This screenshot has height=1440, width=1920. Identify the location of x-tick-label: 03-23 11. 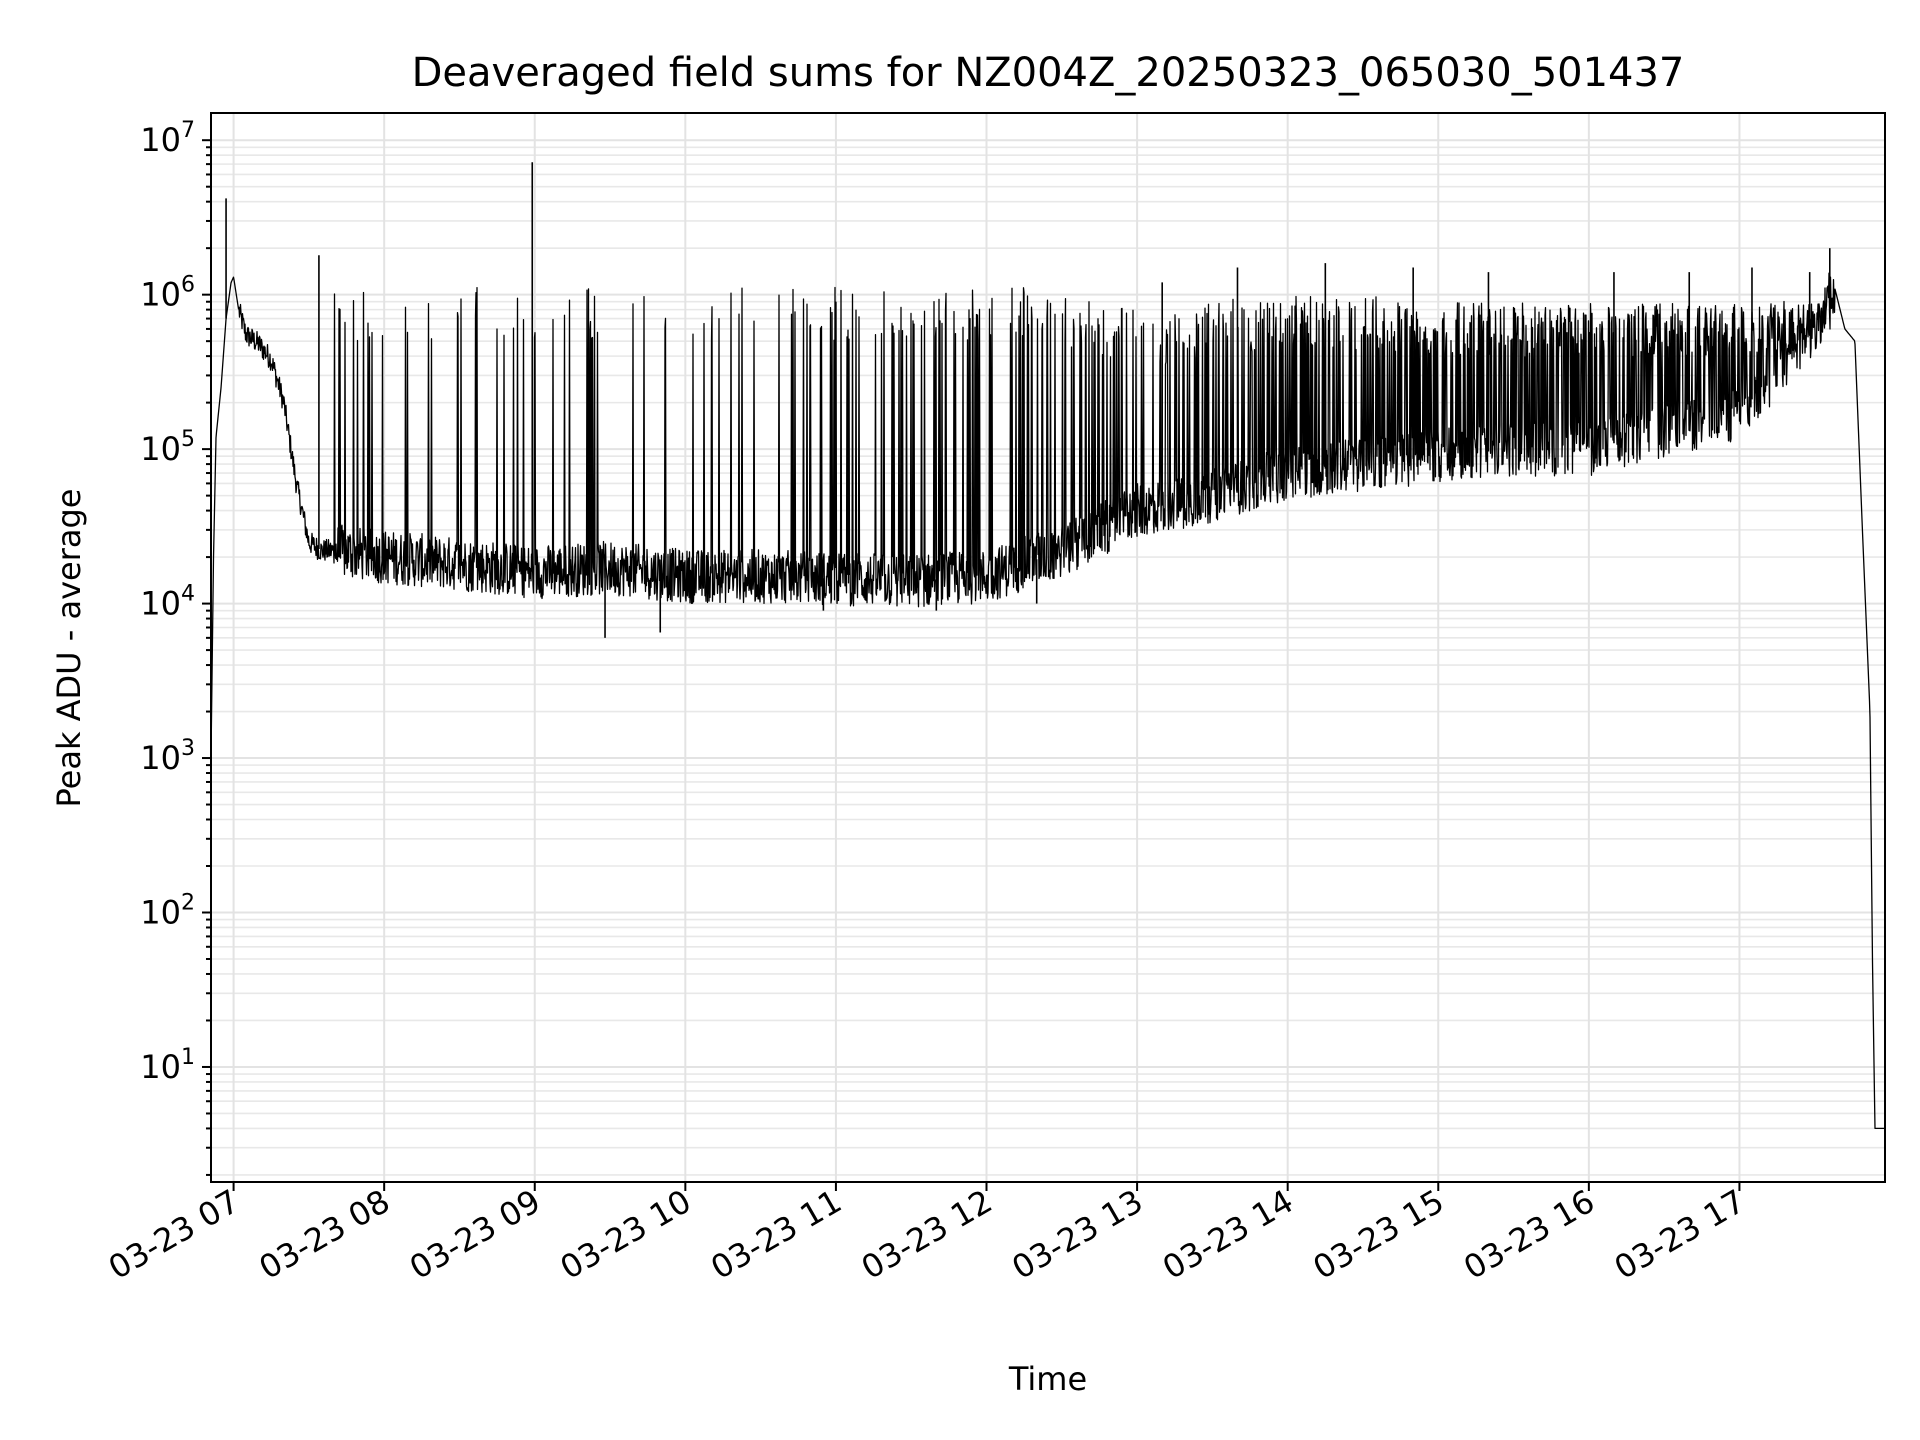
(776, 1234).